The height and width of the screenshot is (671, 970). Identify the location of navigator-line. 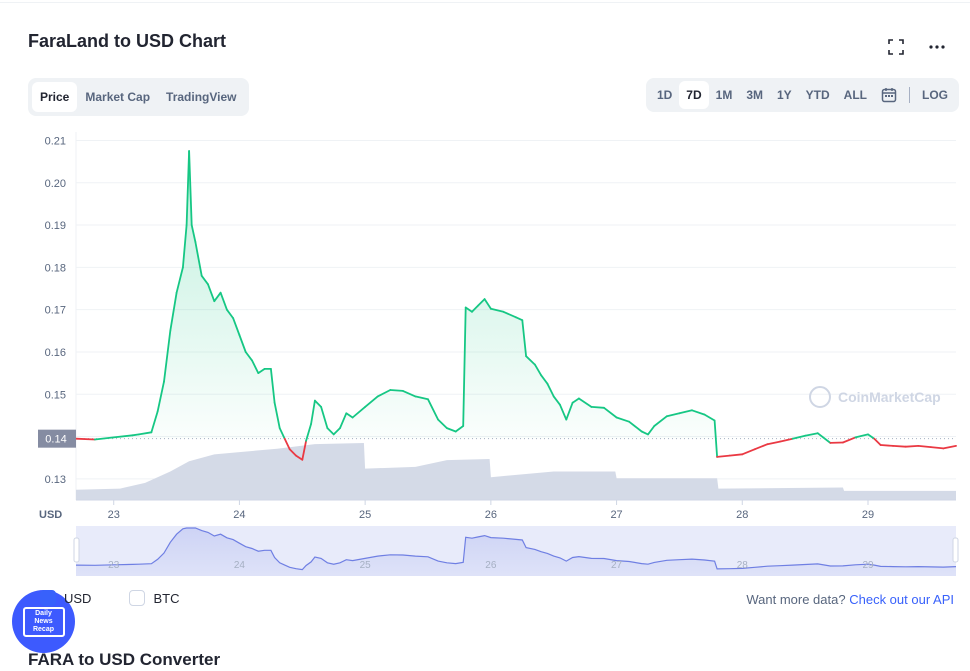
(516, 549).